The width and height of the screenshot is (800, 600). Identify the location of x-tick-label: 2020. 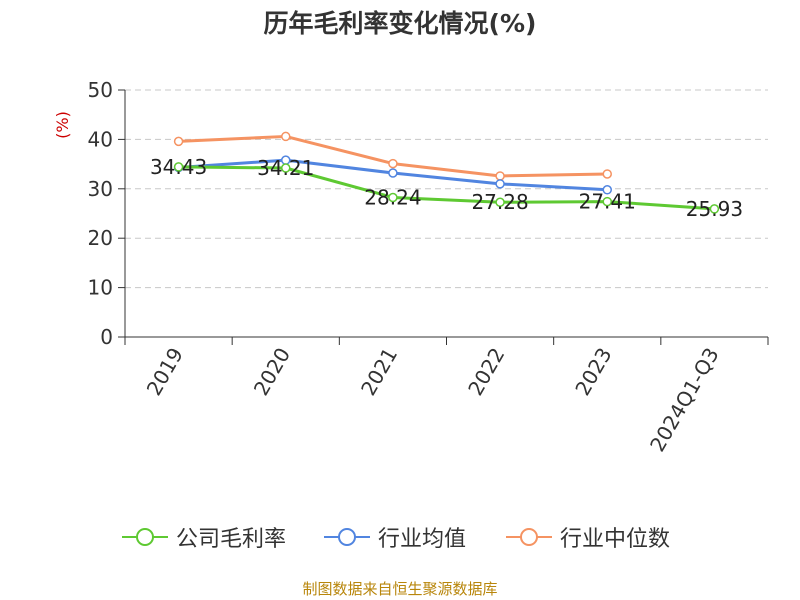
(272, 372).